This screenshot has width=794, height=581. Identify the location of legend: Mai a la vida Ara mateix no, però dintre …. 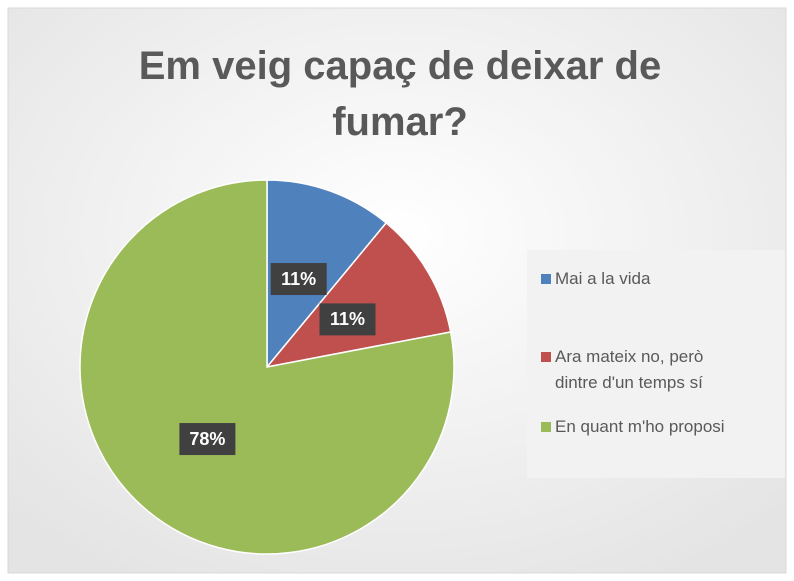
(656, 364).